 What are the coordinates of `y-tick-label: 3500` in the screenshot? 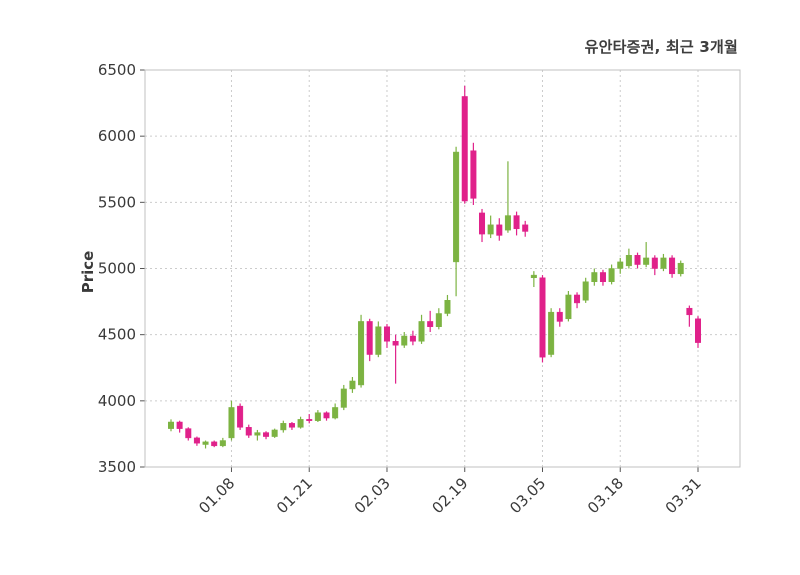 It's located at (117, 467).